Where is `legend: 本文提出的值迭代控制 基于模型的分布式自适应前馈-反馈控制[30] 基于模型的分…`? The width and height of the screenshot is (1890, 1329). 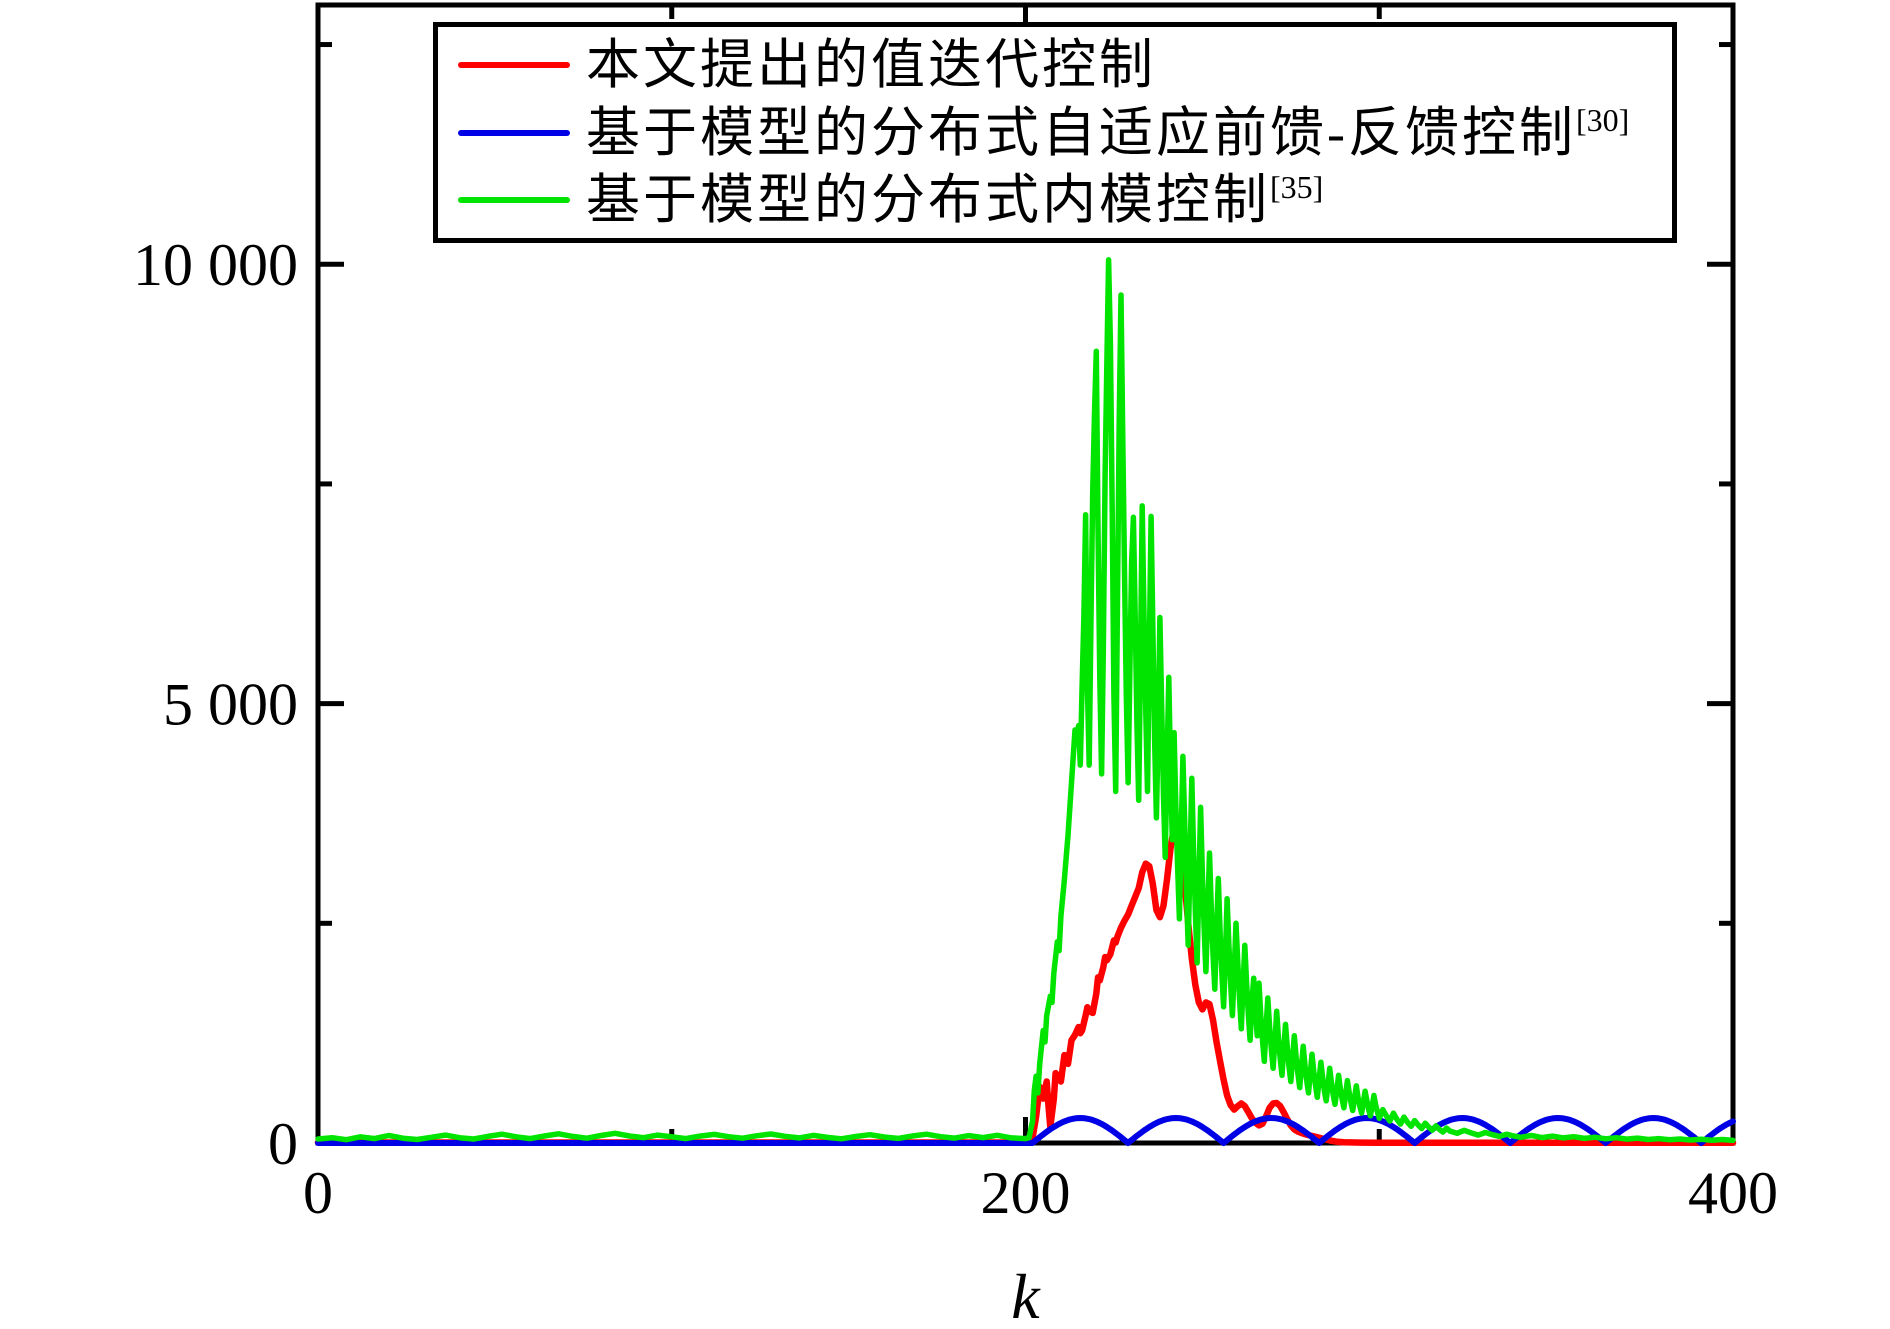 legend: 本文提出的值迭代控制 基于模型的分布式自适应前馈-反馈控制[30] 基于模型的分… is located at coordinates (1055, 132).